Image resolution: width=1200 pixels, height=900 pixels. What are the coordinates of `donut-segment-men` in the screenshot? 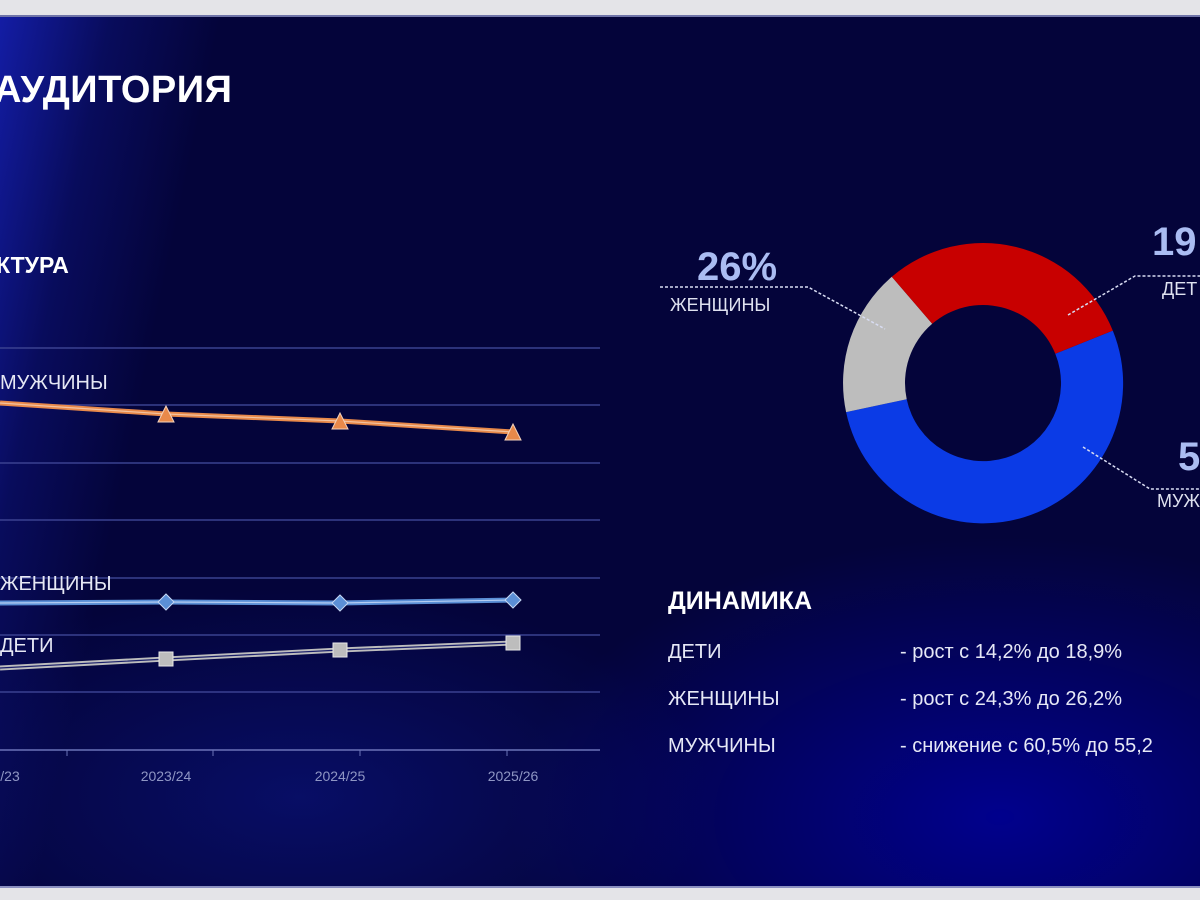 It's located at (985, 427).